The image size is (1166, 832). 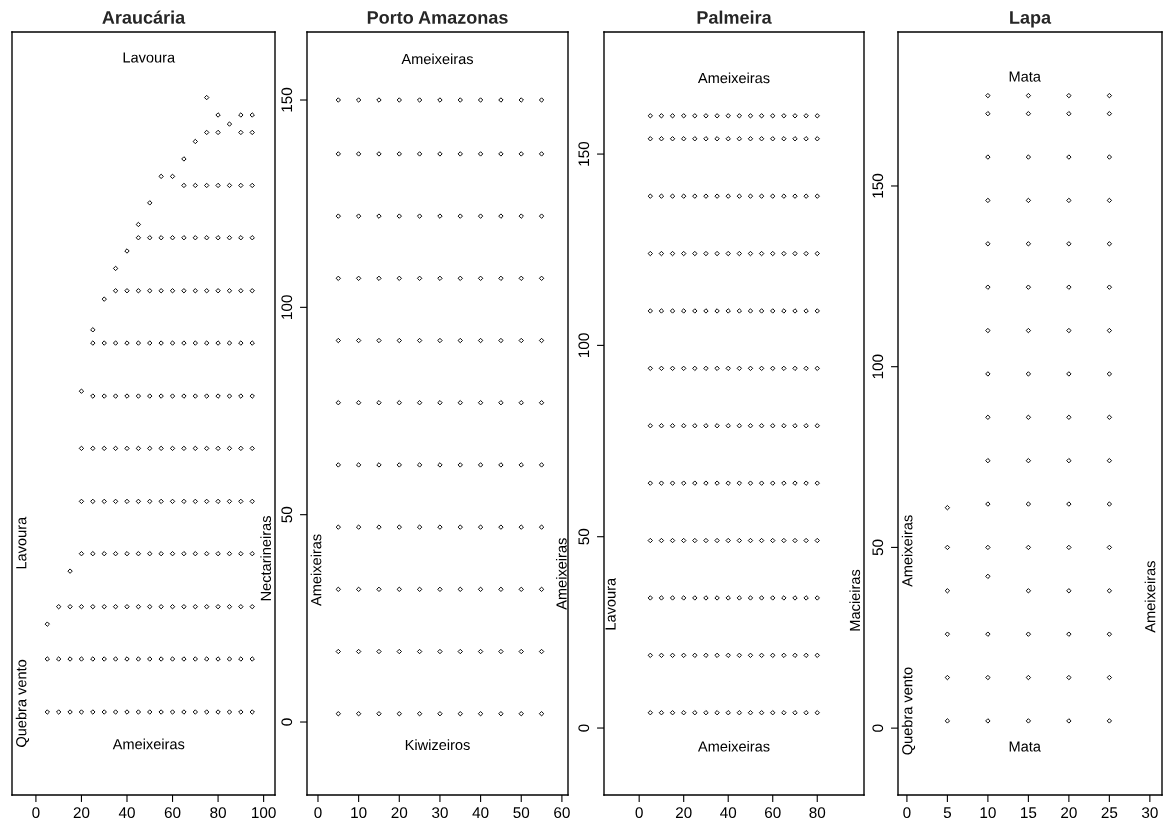 I want to click on text: Lavoura, so click(x=149, y=57).